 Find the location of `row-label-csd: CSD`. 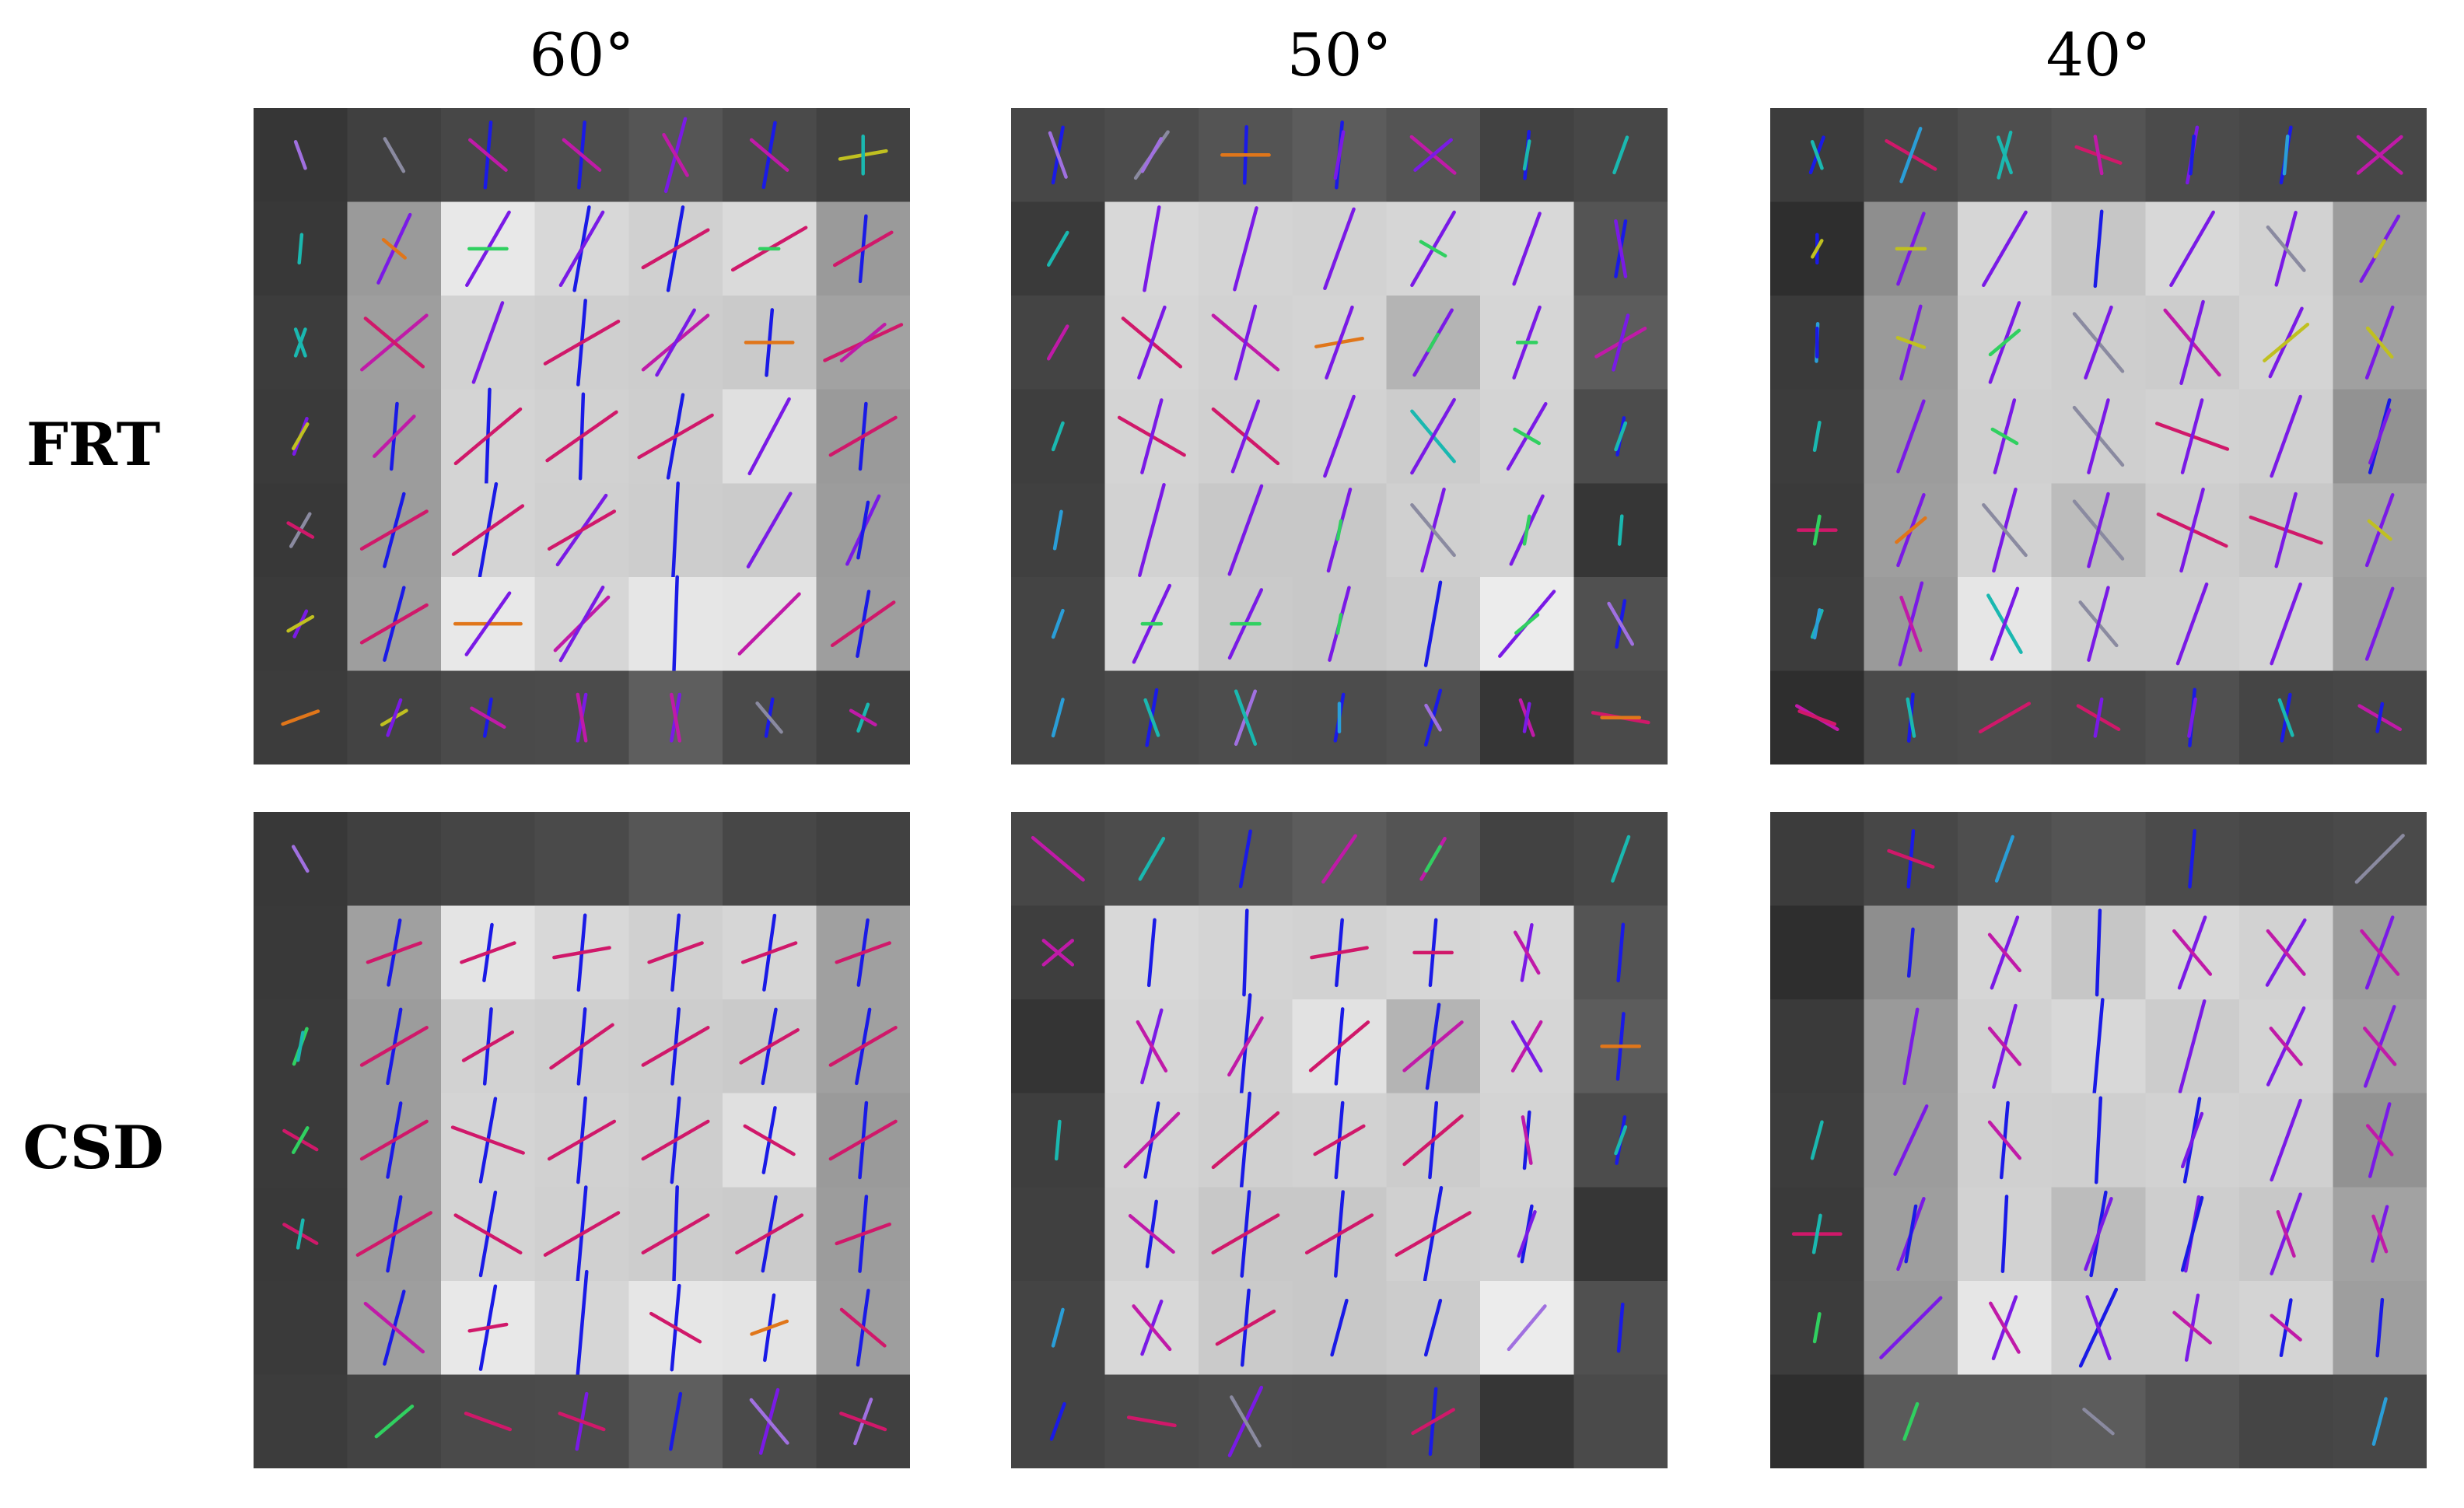

row-label-csd: CSD is located at coordinates (94, 1147).